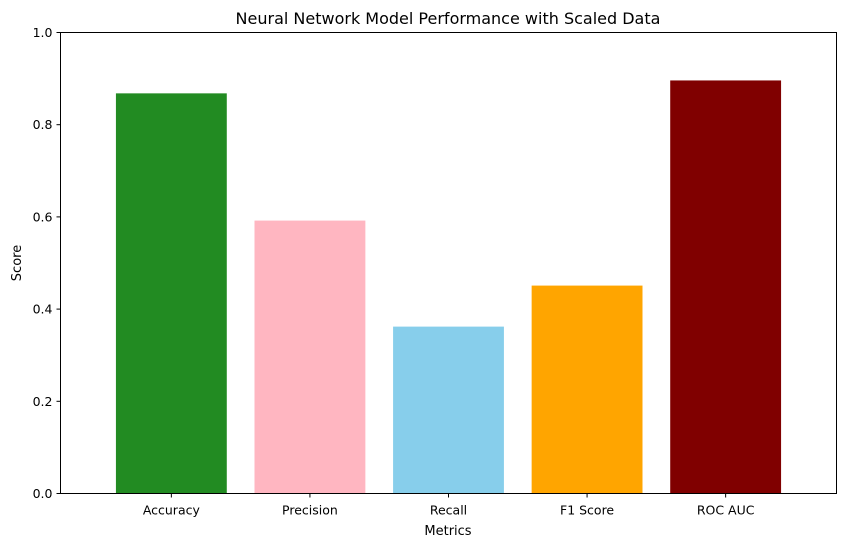  I want to click on y-tick-label-4: 0.8, so click(43, 124).